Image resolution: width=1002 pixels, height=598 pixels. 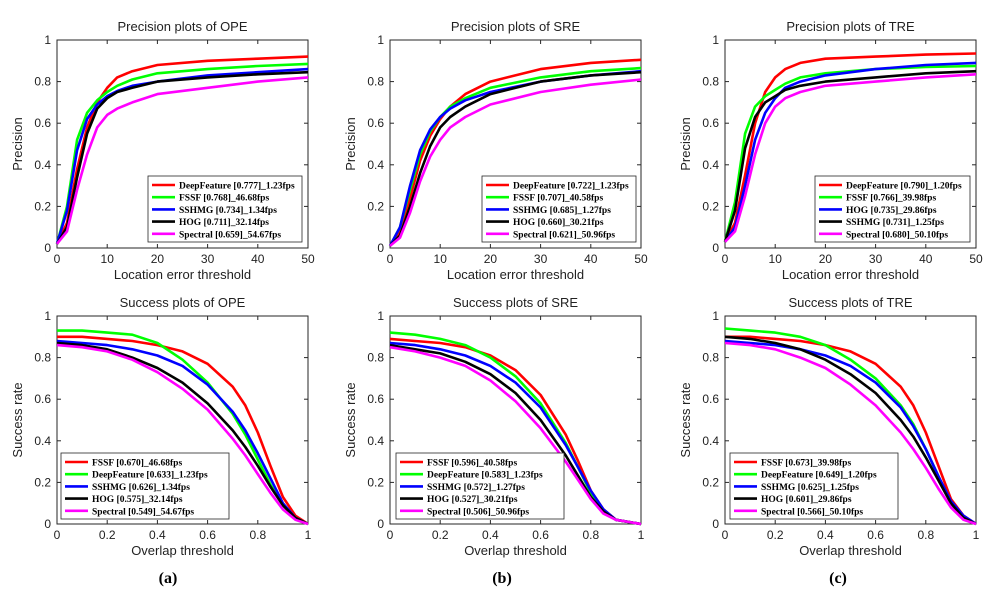 What do you see at coordinates (571, 187) in the screenshot?
I see `legend-entry: DeepFeature [0.722]_1.23fps` at bounding box center [571, 187].